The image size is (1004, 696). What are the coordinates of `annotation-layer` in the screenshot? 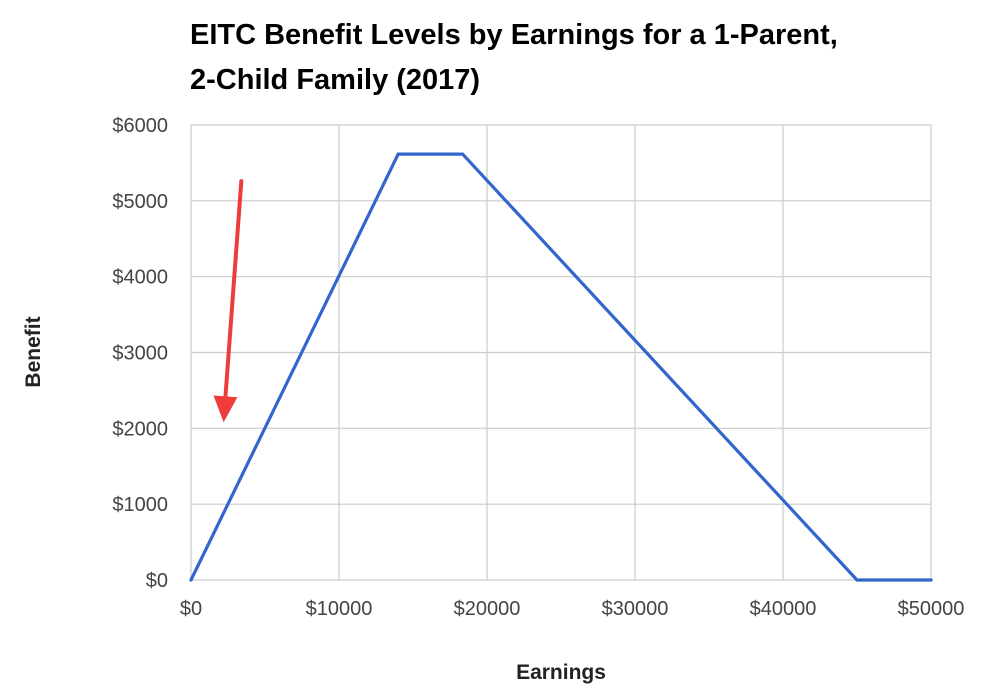 It's located at (228, 301).